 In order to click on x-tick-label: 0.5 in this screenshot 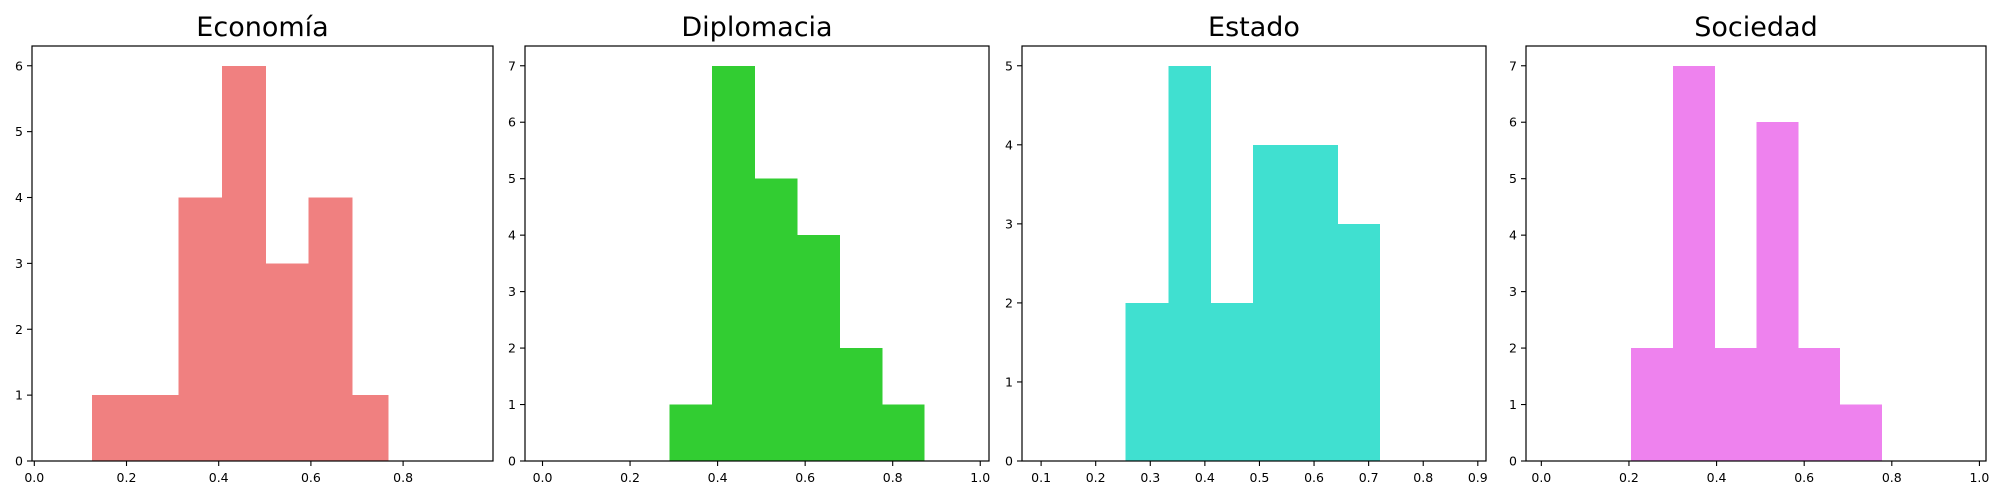, I will do `click(1260, 477)`.